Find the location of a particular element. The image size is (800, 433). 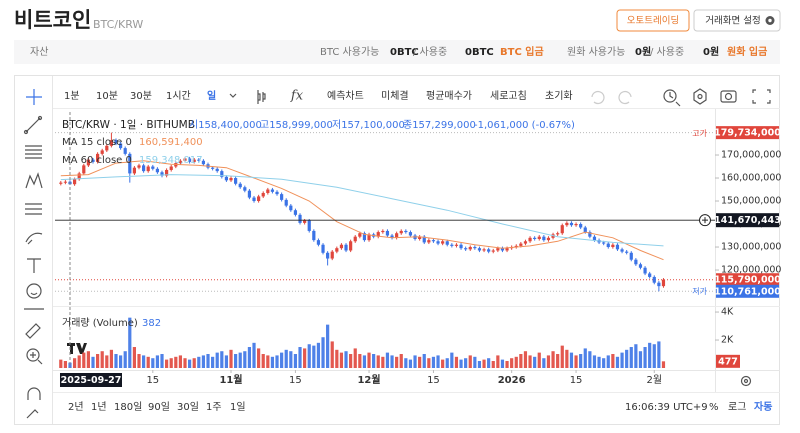

toolbar-button: 평균매수가 is located at coordinates (449, 96).